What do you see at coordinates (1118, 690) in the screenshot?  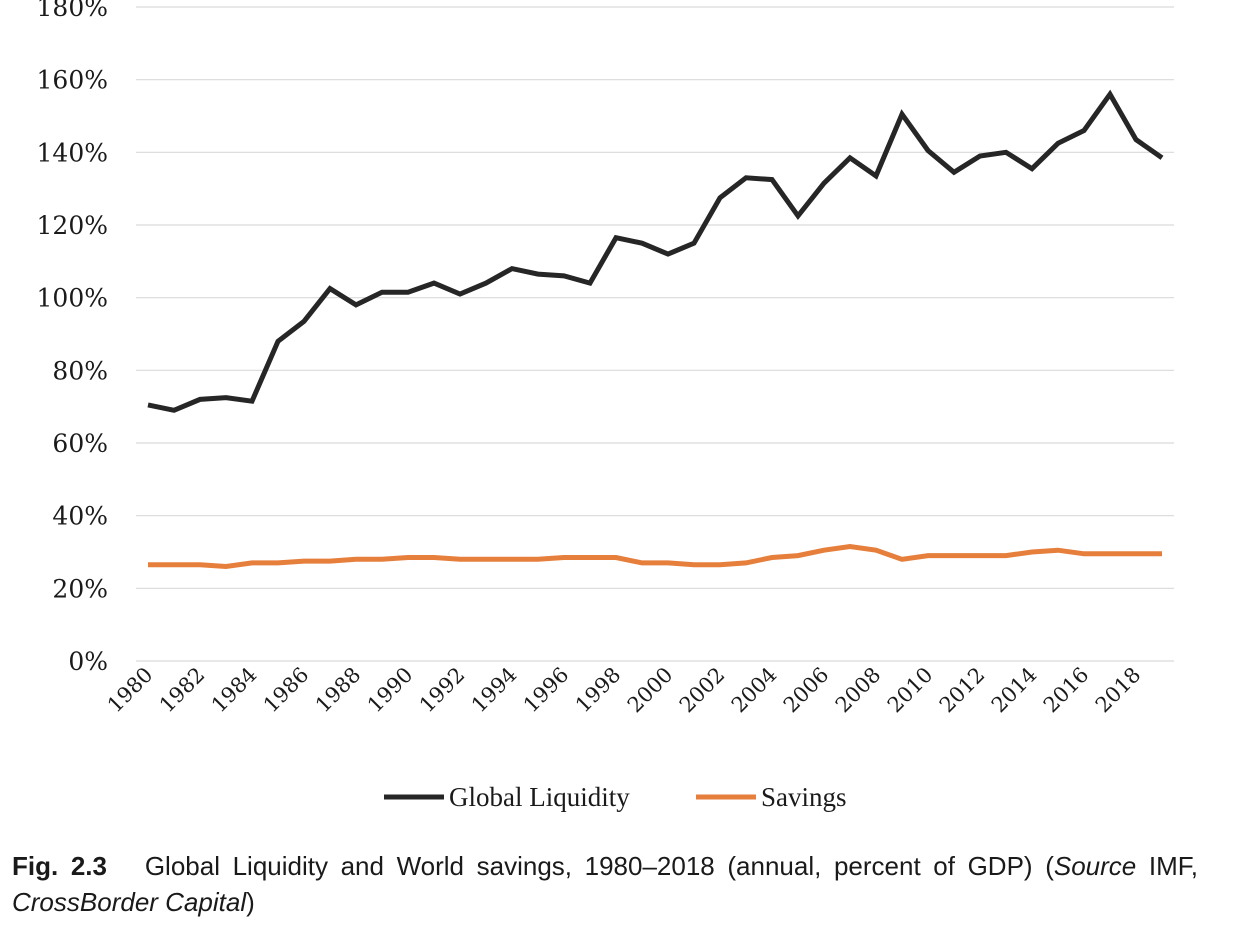 I see `x-tick-label: 2018` at bounding box center [1118, 690].